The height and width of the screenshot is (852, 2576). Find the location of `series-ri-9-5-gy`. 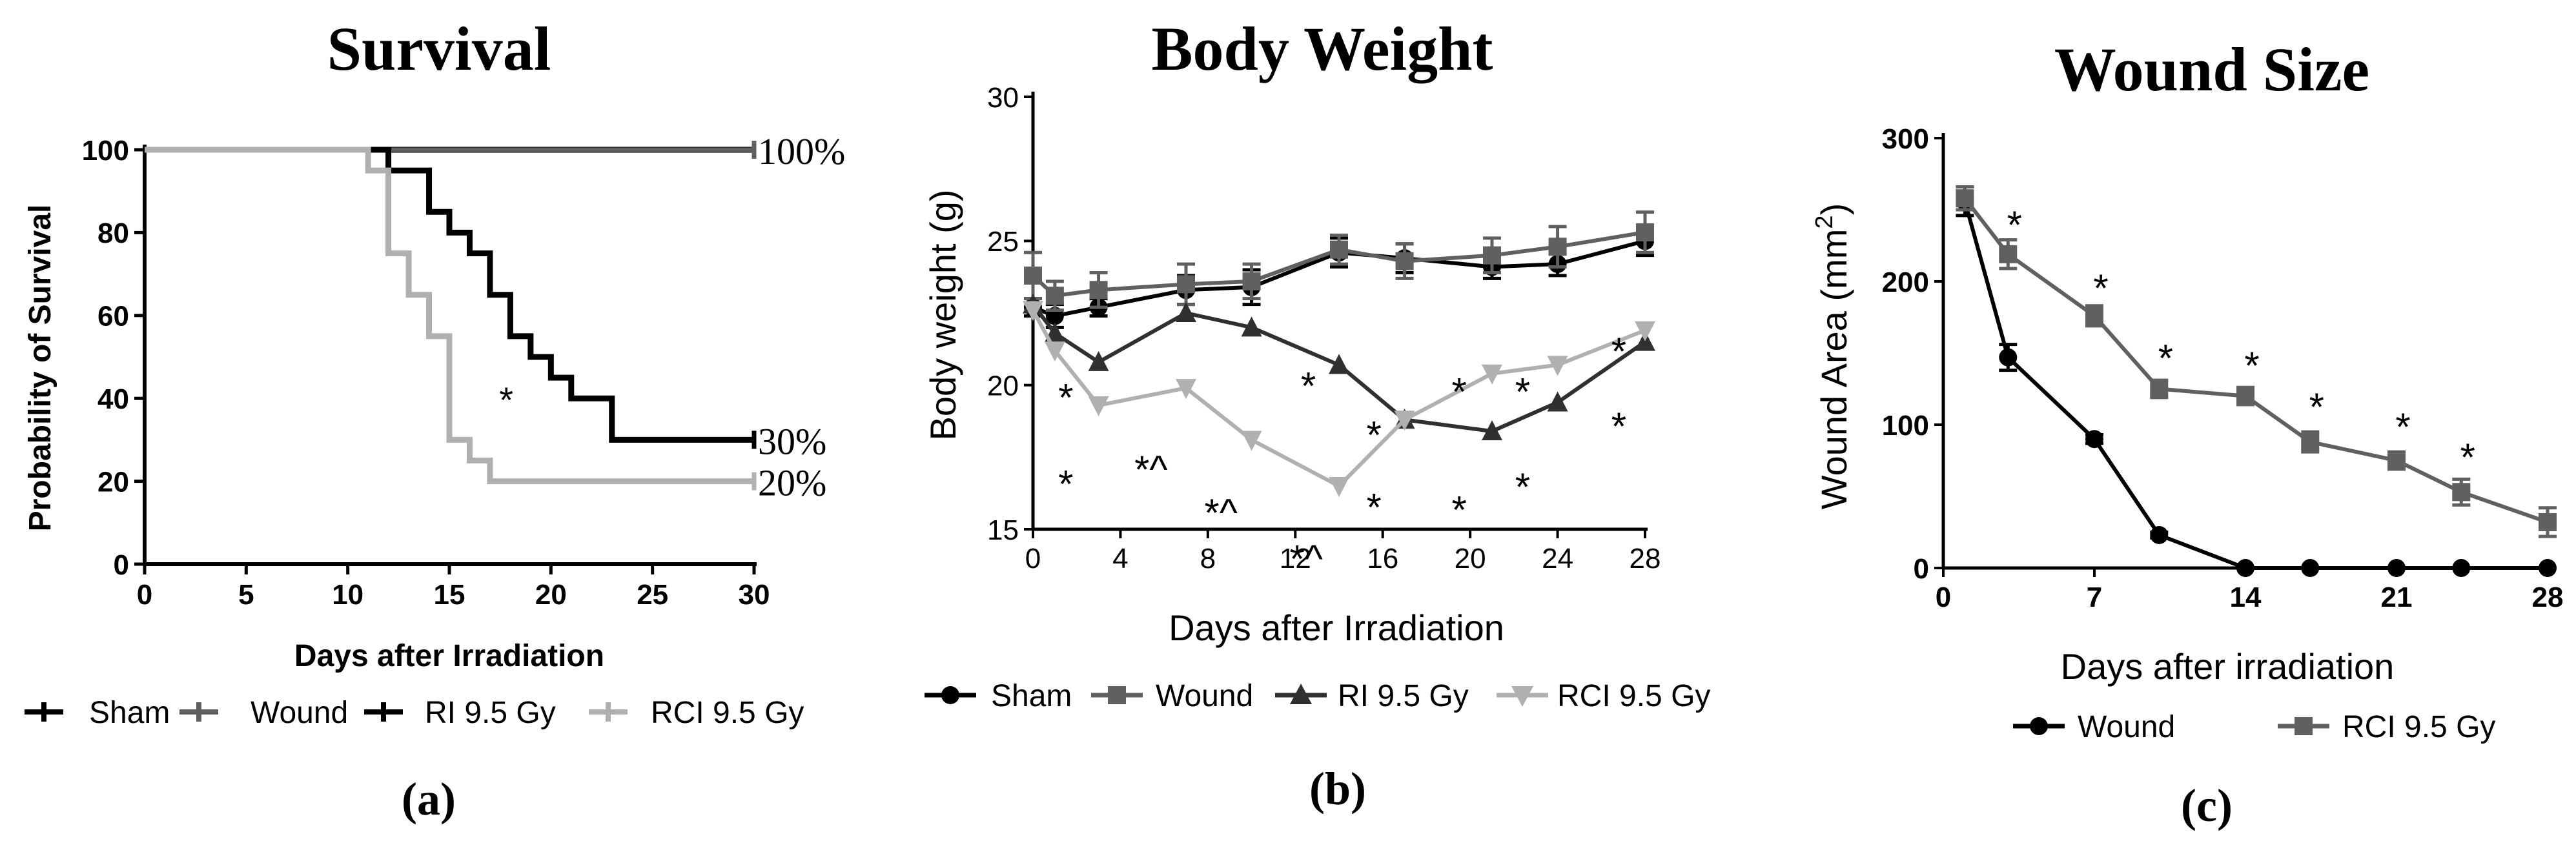

series-ri-9-5-gy is located at coordinates (451, 298).